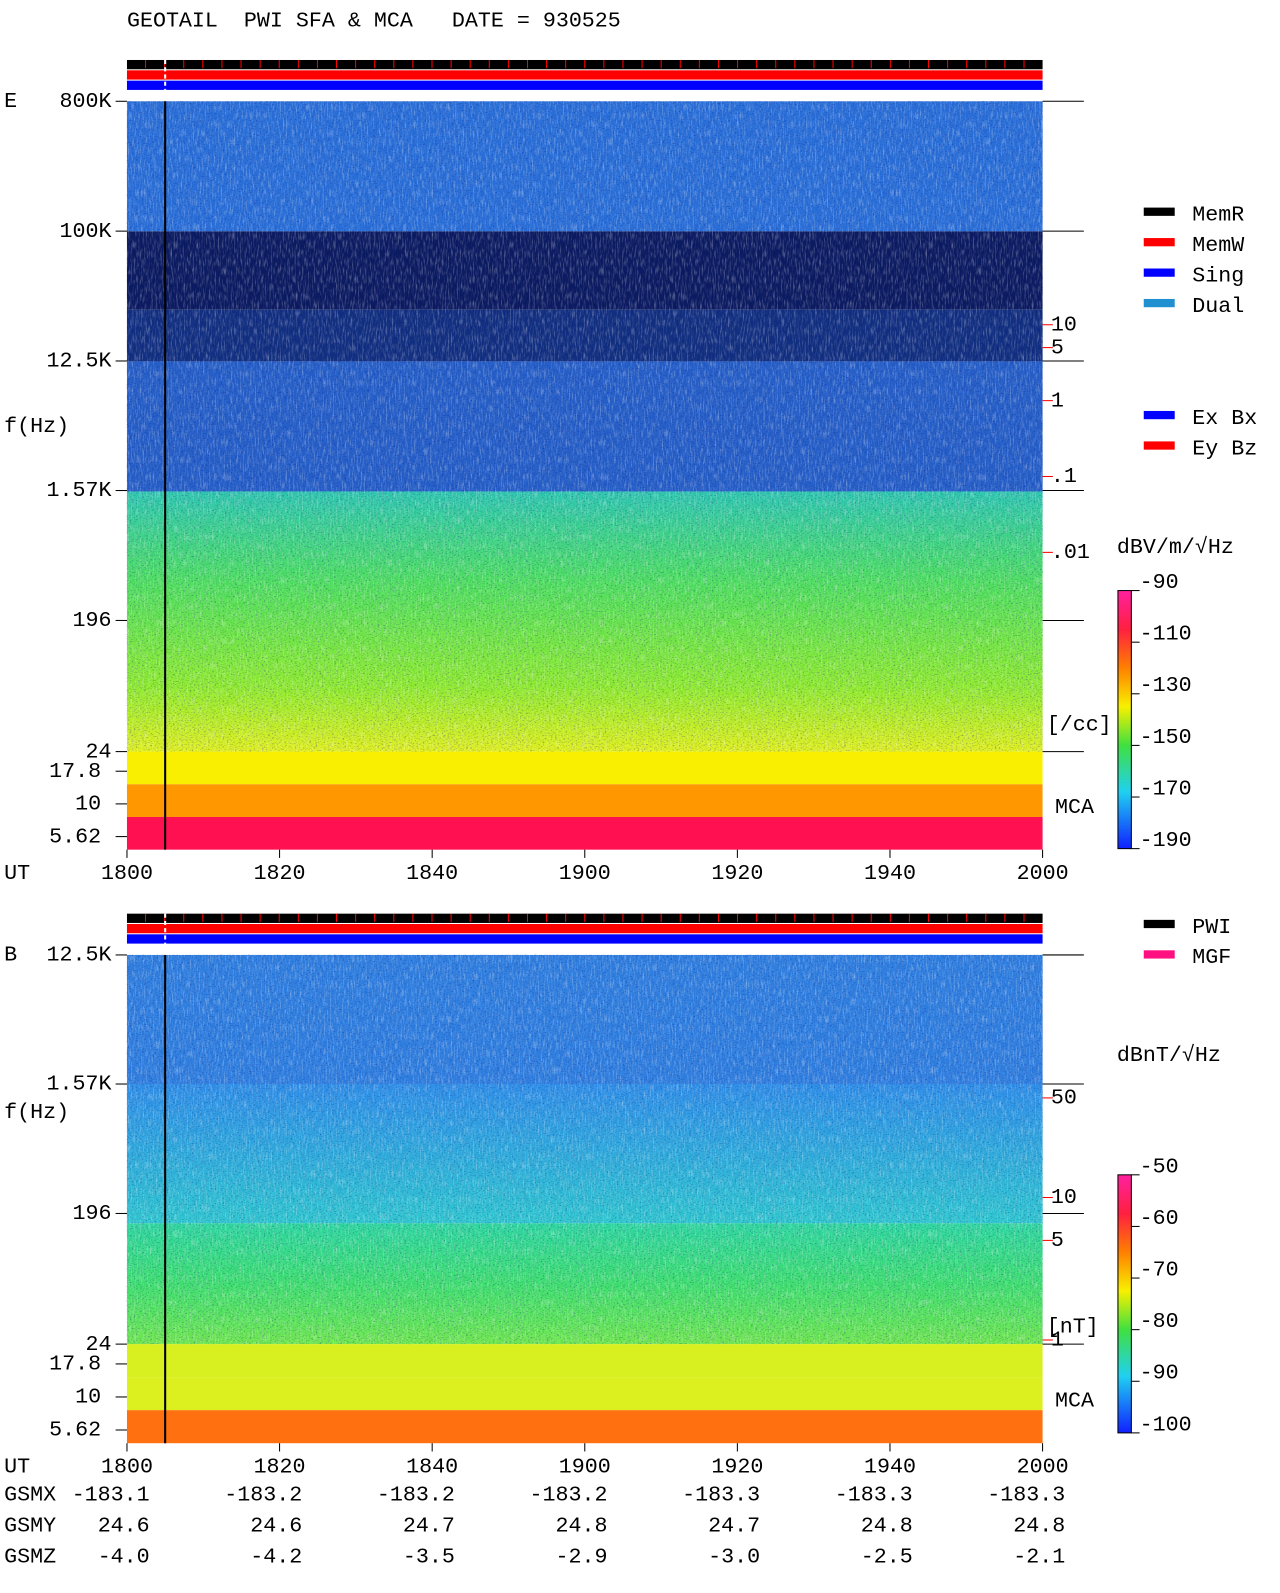 The height and width of the screenshot is (1593, 1280). What do you see at coordinates (1218, 245) in the screenshot?
I see `legend-label: MemW` at bounding box center [1218, 245].